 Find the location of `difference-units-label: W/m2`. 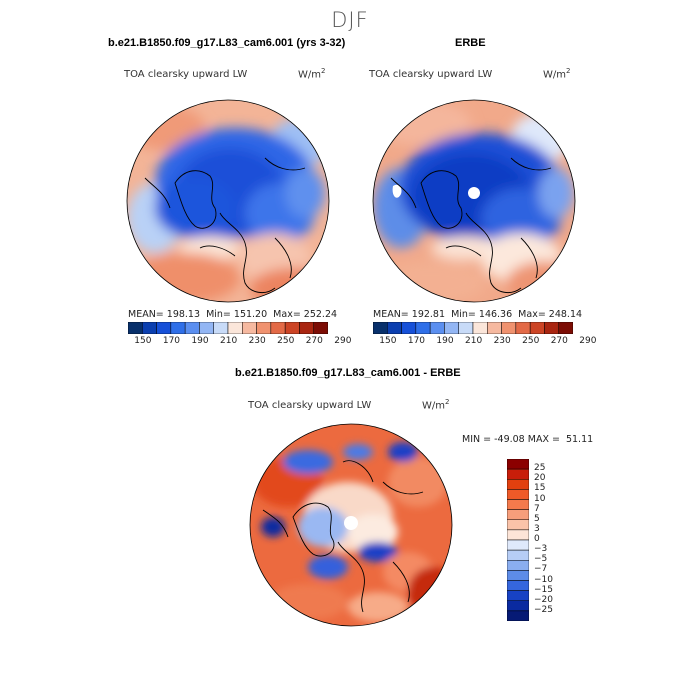

difference-units-label: W/m2 is located at coordinates (436, 405).